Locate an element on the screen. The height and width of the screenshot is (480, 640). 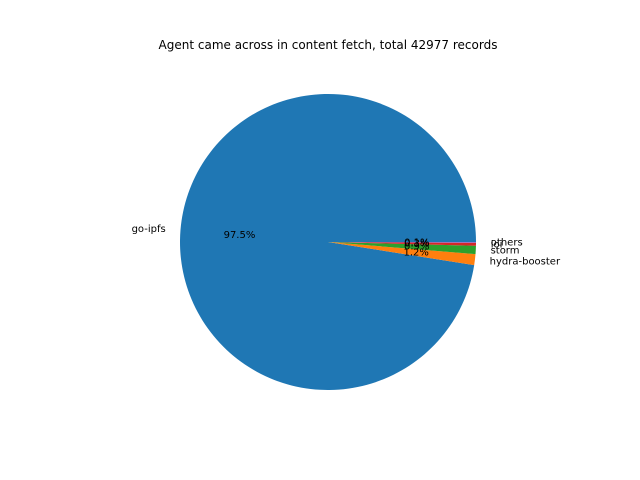
pie-slice-ioi is located at coordinates (402, 244).